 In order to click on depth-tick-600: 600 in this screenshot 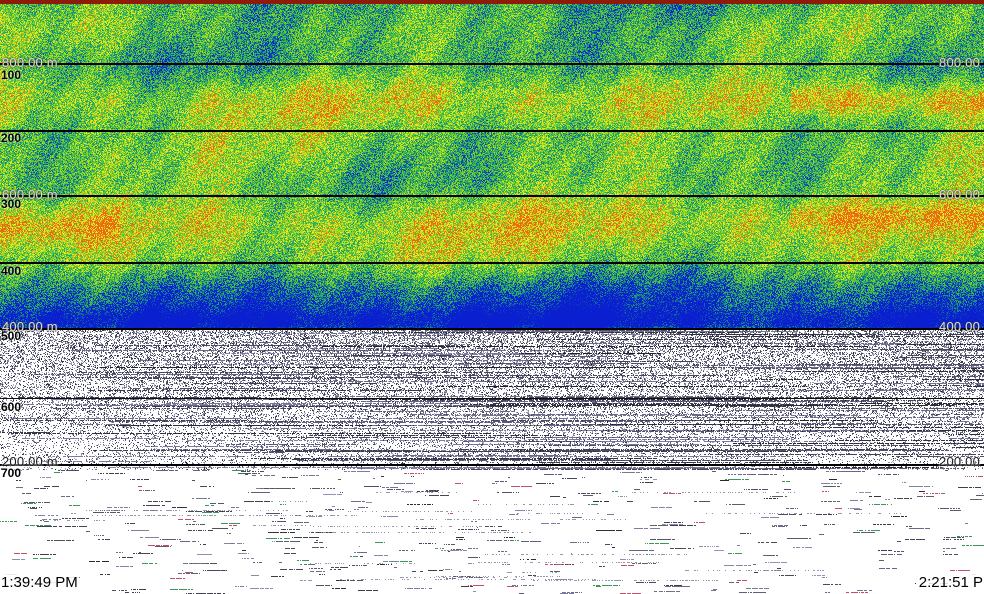, I will do `click(11, 407)`.